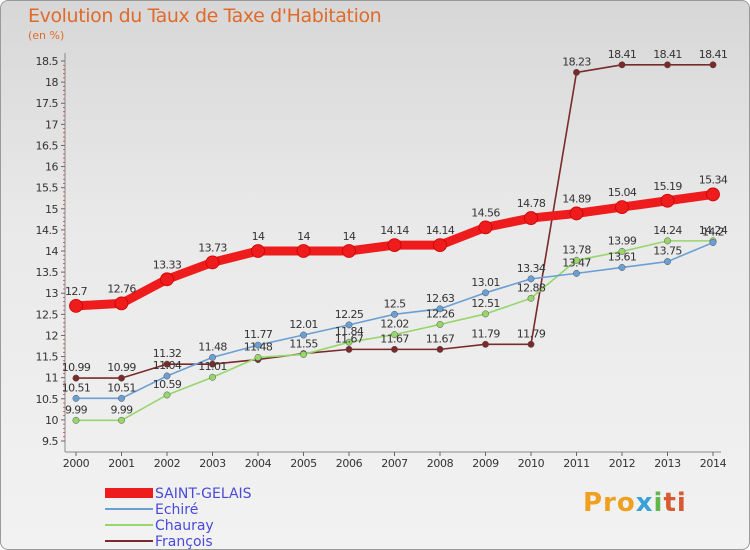  I want to click on x-tick-label: 2006, so click(349, 463).